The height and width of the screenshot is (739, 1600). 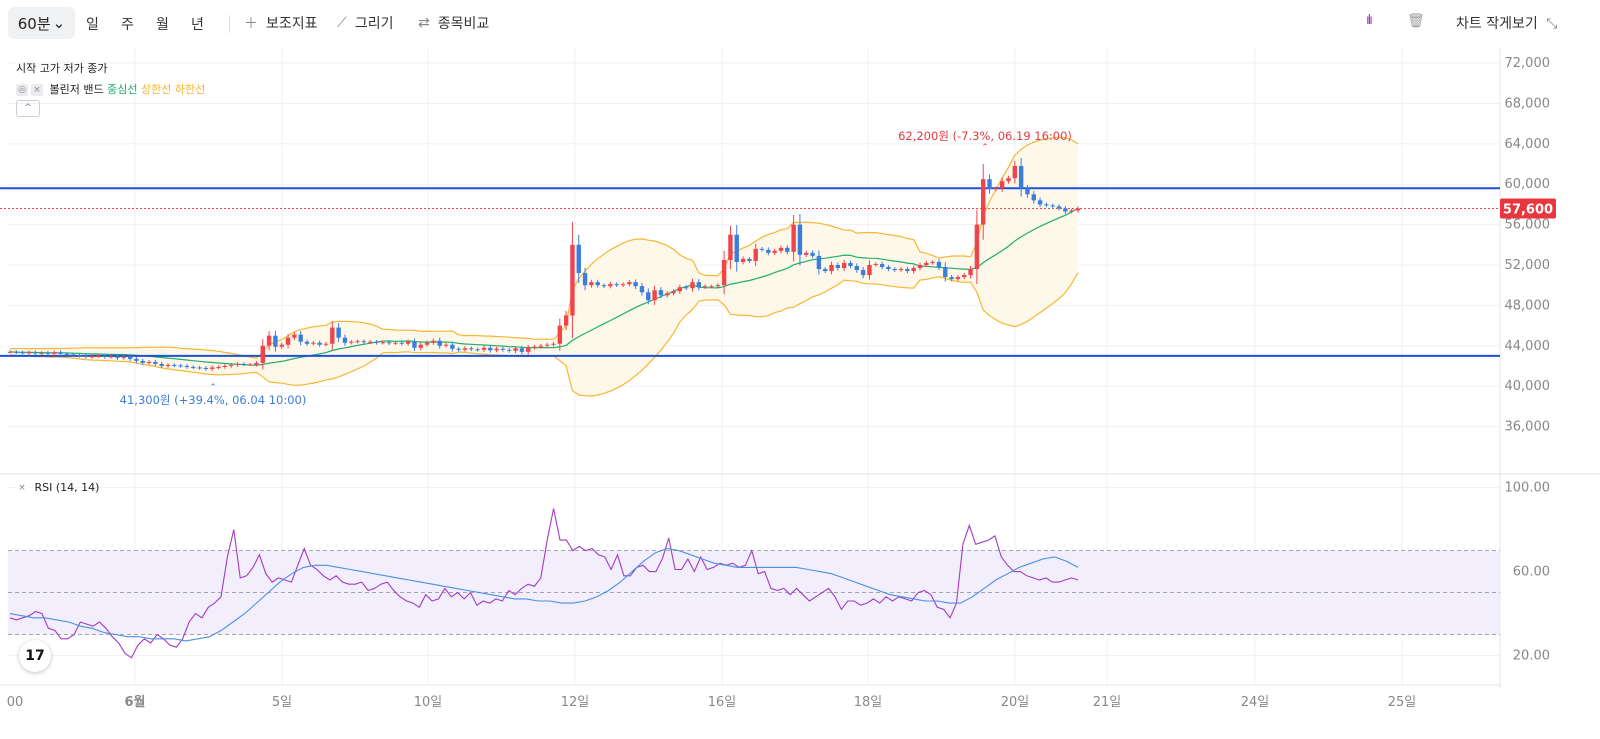 I want to click on last-price-tag, so click(x=1528, y=208).